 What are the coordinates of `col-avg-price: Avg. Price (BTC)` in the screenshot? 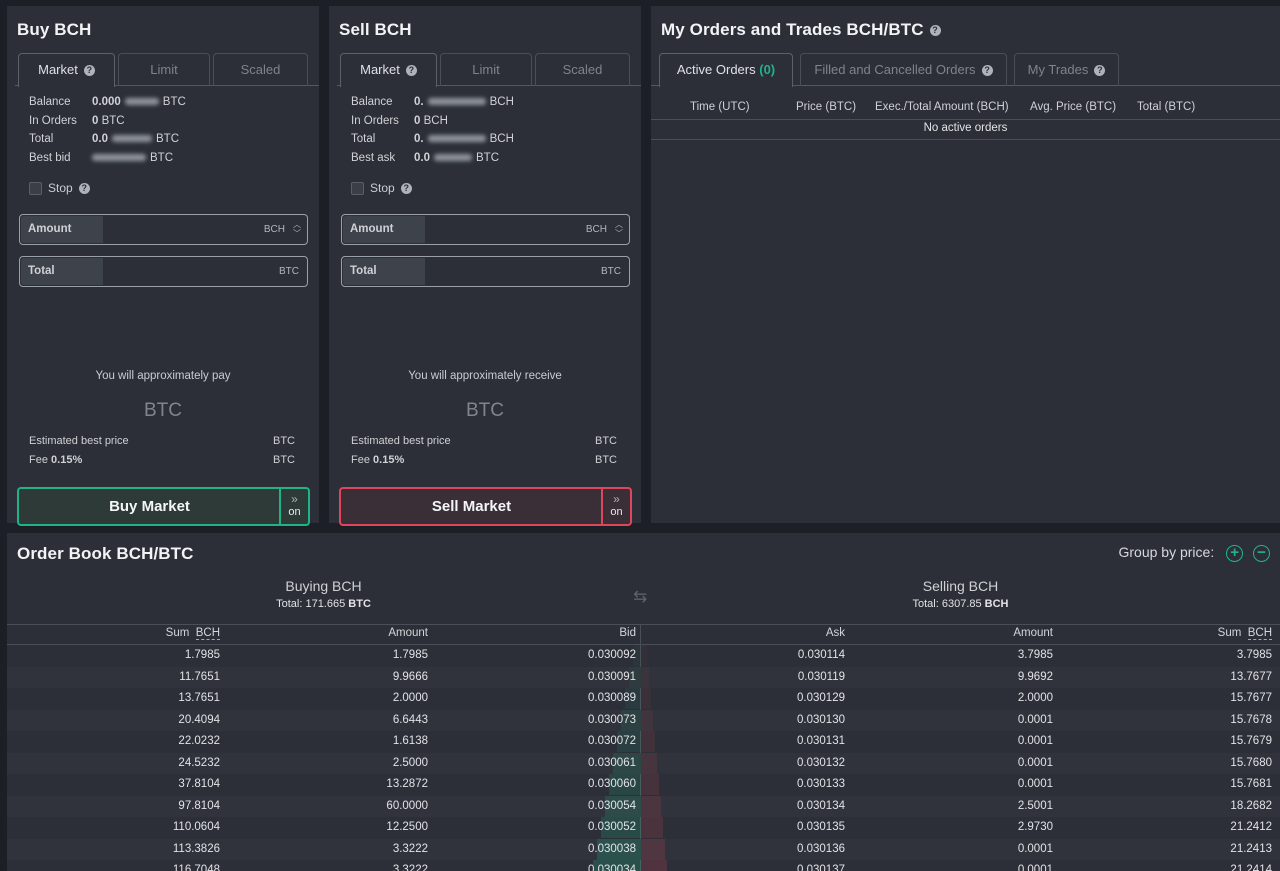 It's located at (1073, 107).